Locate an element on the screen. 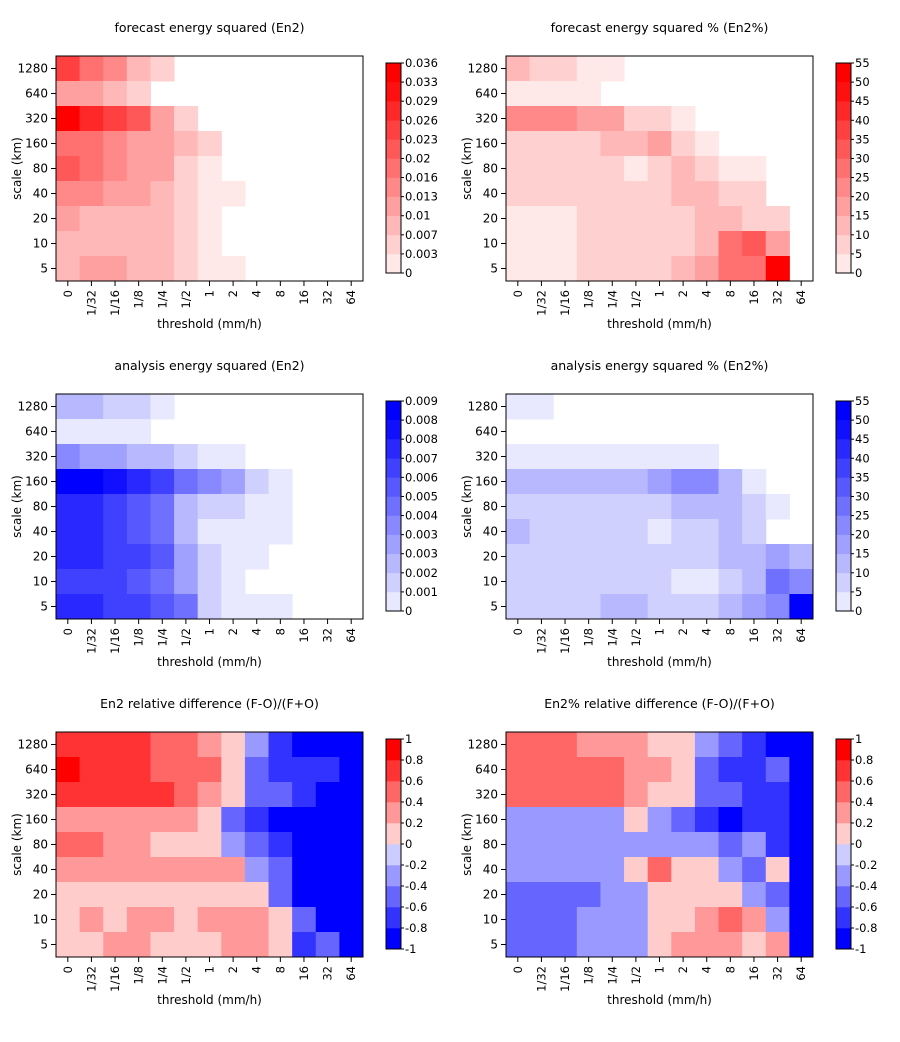  chart-title: analysis energy squared % (En2%) is located at coordinates (660, 365).